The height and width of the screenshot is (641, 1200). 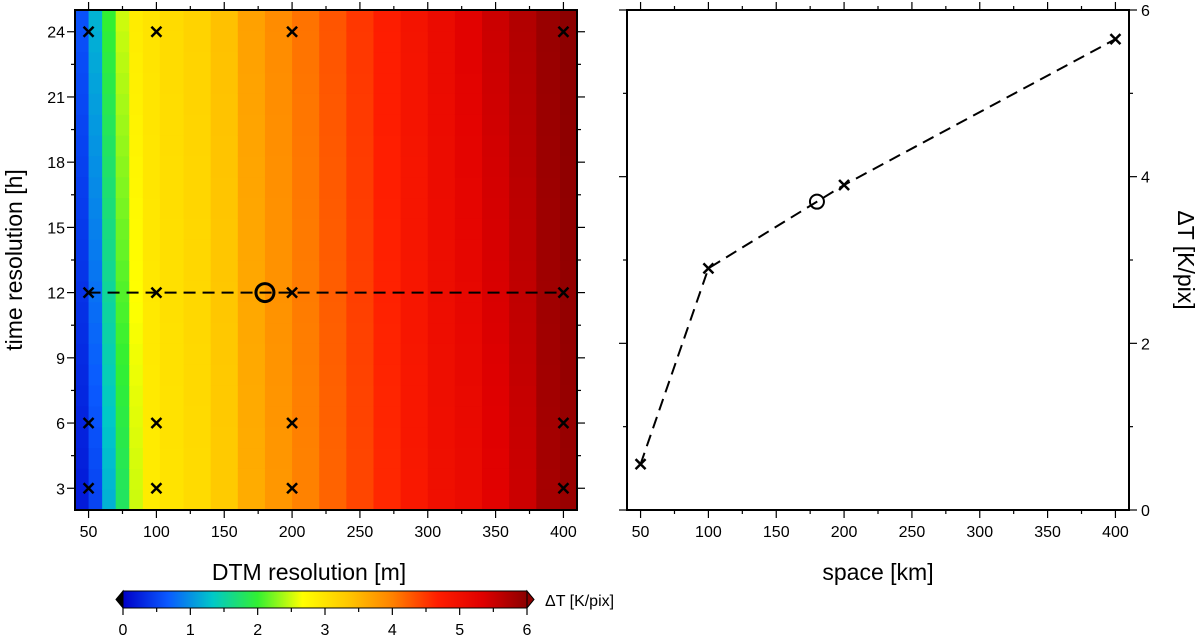 What do you see at coordinates (56, 33) in the screenshot?
I see `y-tick-label: 24` at bounding box center [56, 33].